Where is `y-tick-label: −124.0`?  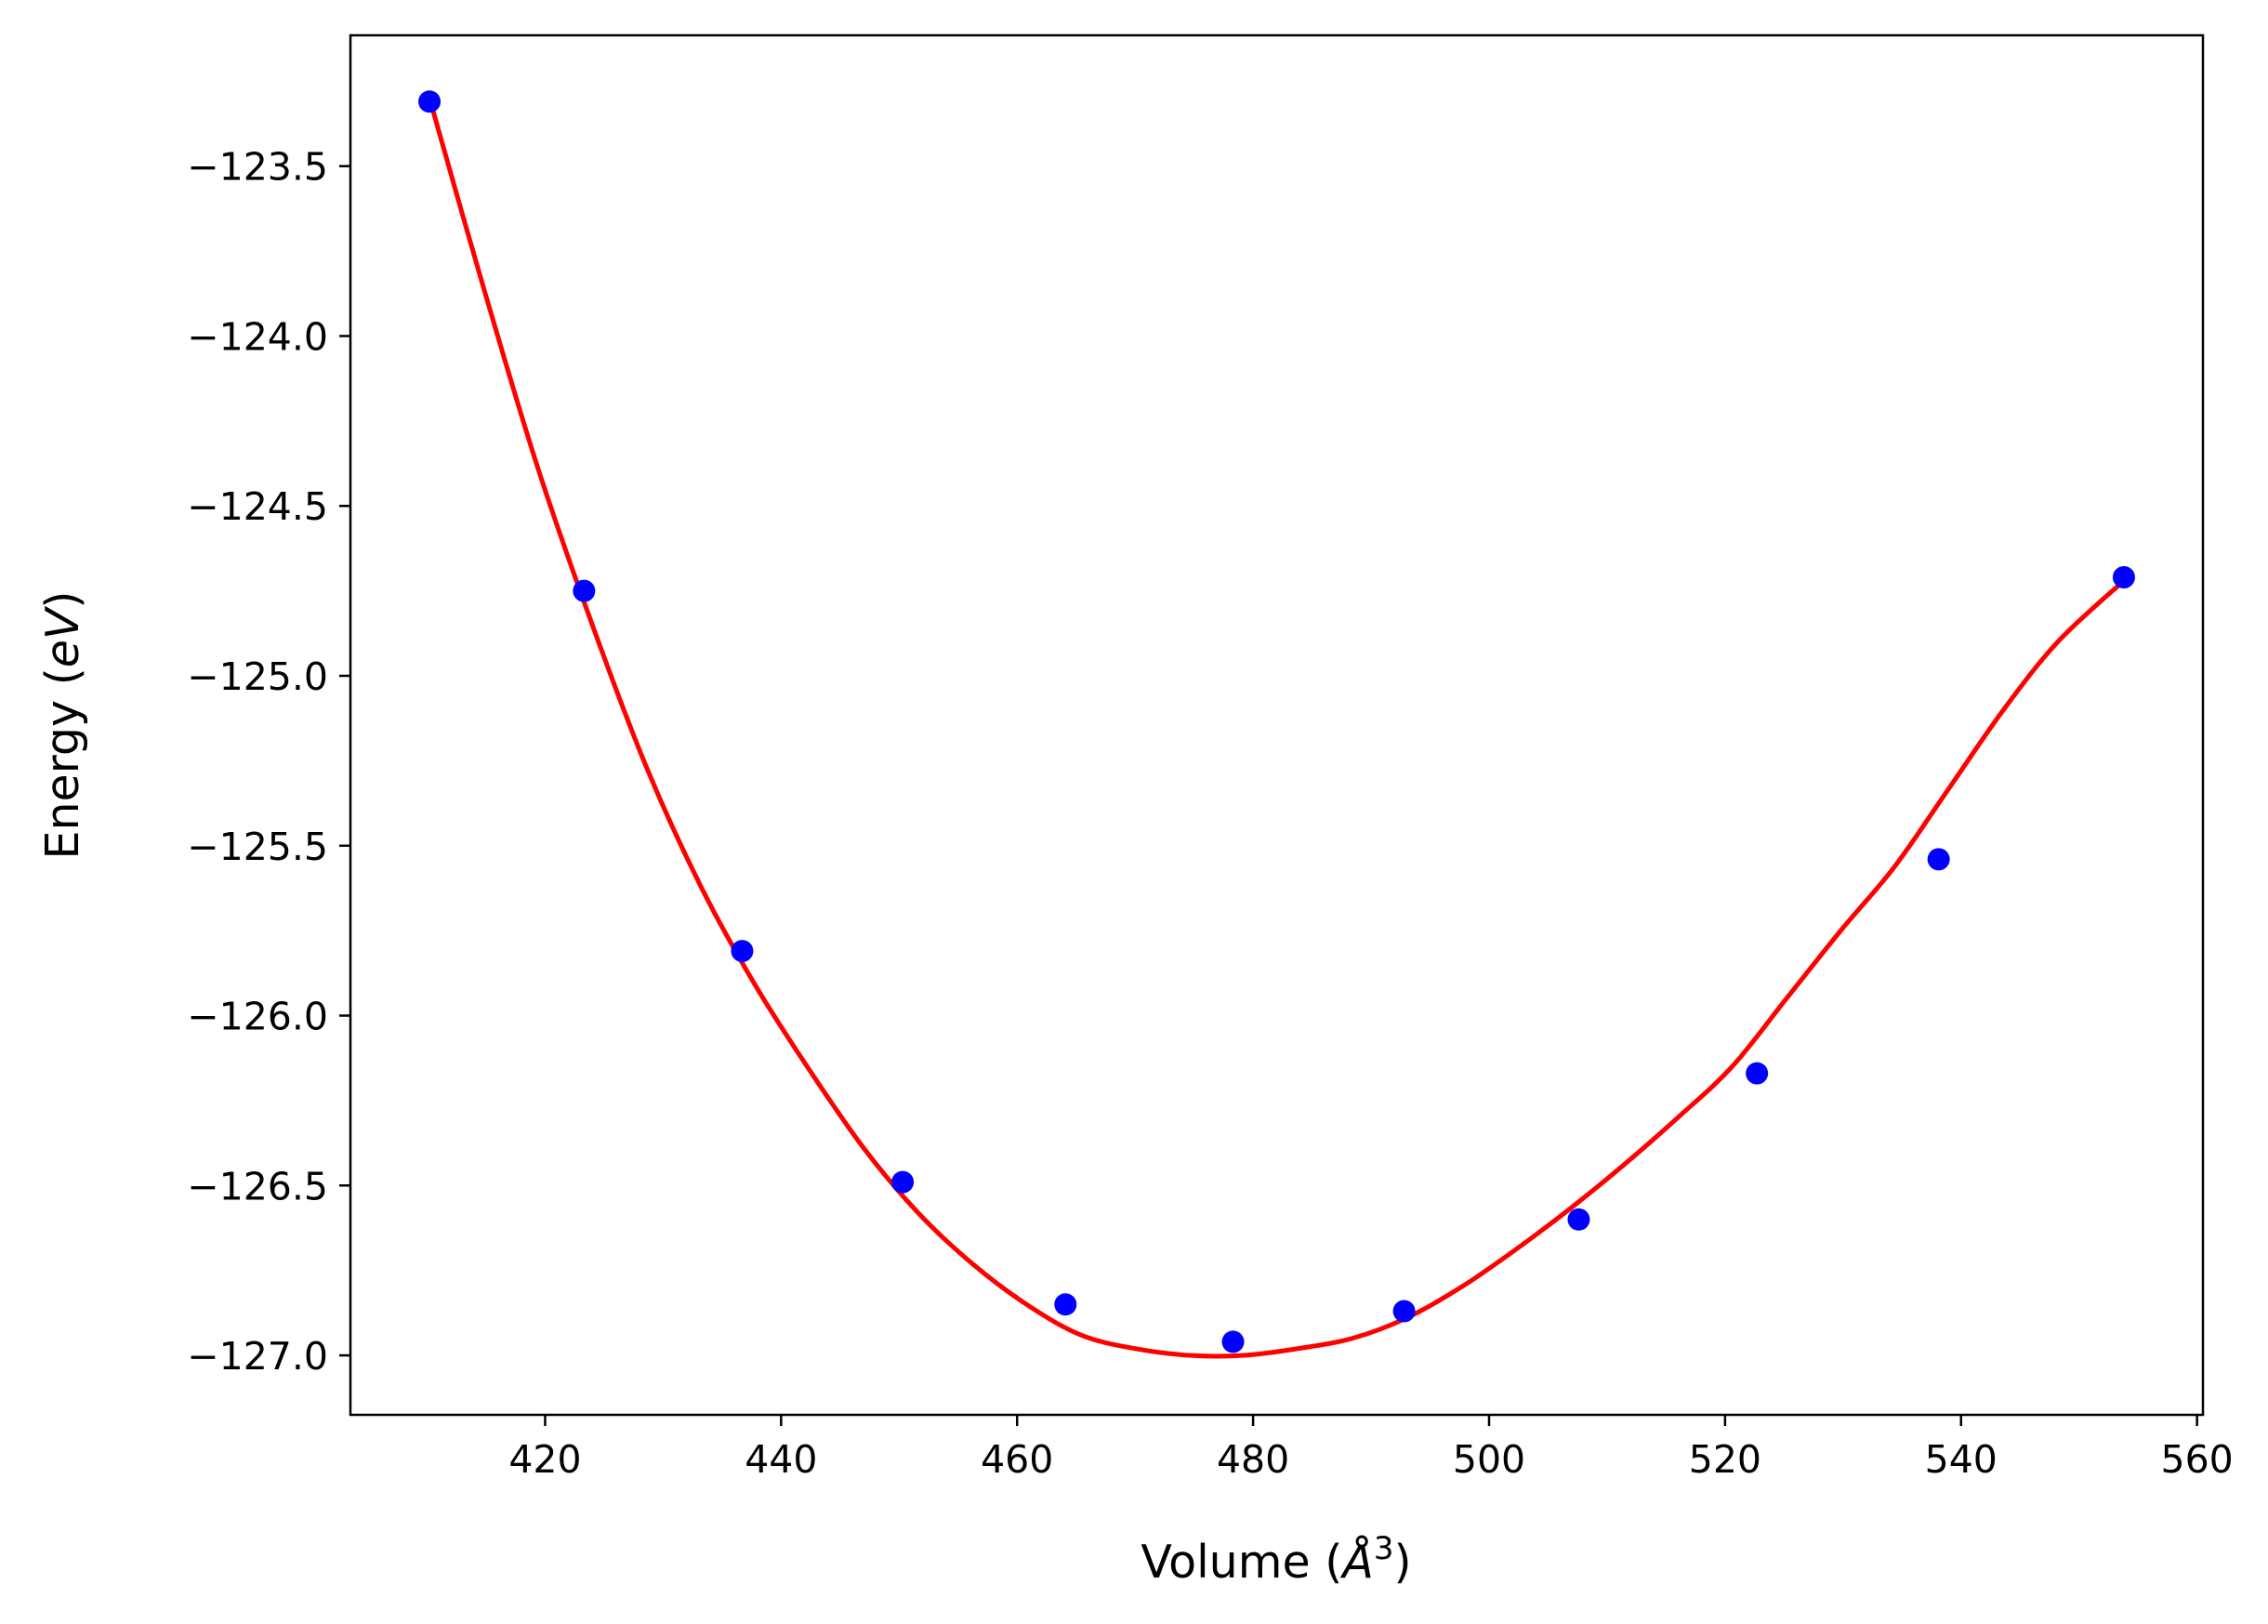 y-tick-label: −124.0 is located at coordinates (257, 337).